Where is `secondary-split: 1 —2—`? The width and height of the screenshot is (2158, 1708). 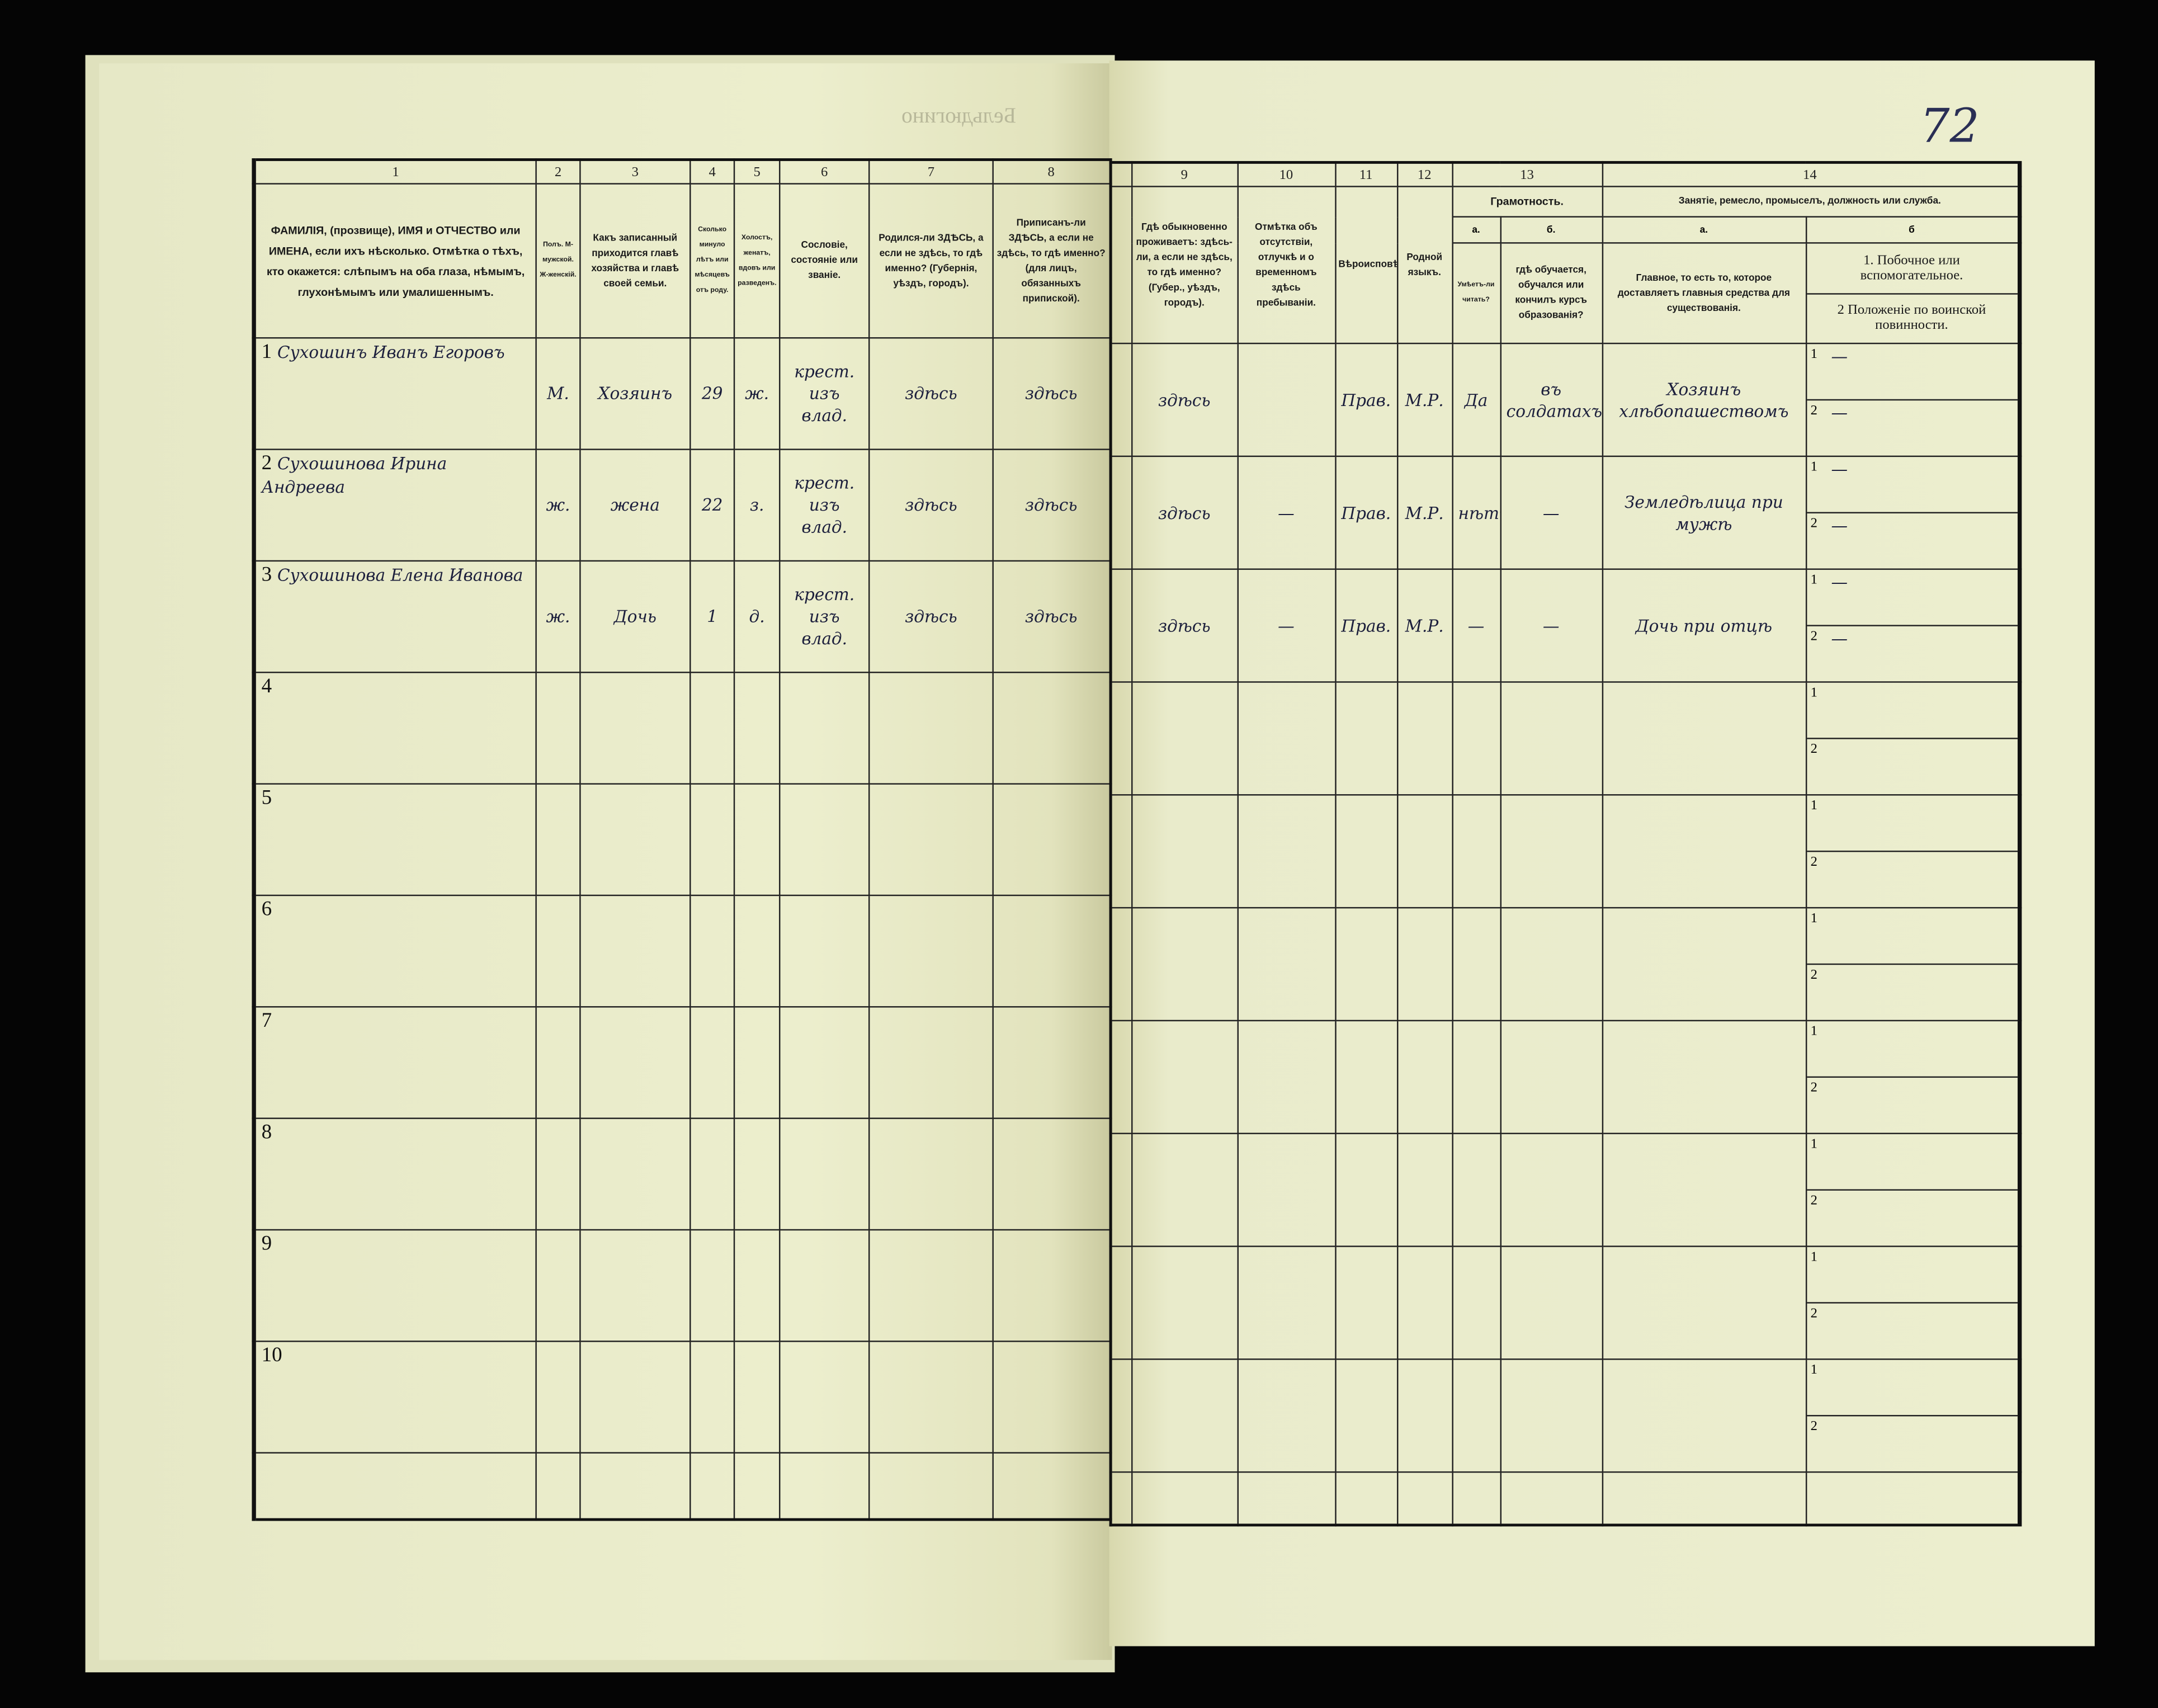 secondary-split: 1 —2— is located at coordinates (1912, 513).